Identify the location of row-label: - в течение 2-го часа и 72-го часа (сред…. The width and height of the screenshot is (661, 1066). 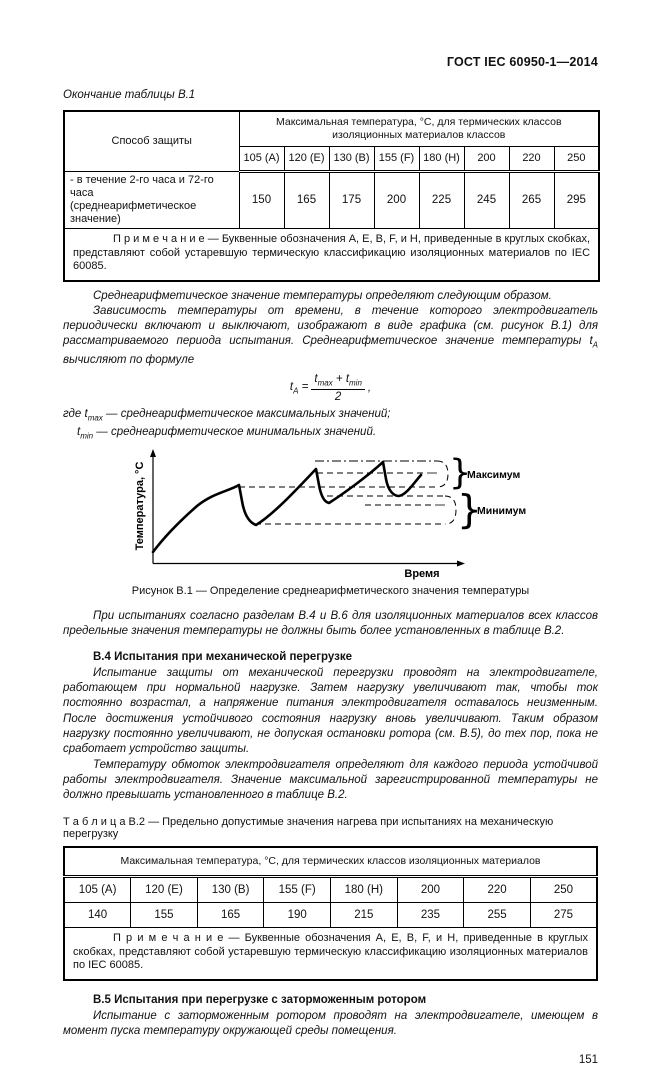
(151, 200).